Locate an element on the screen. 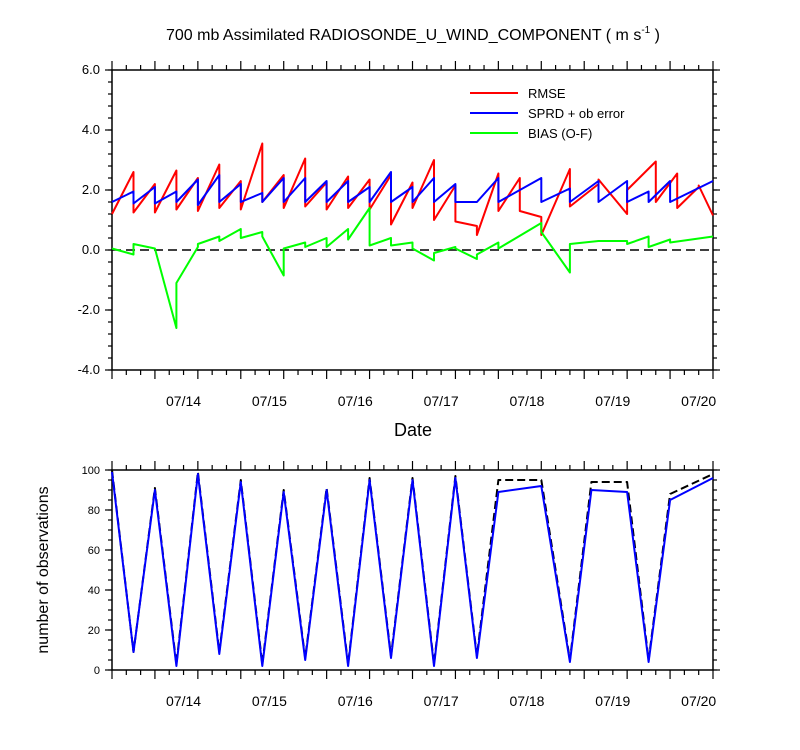 Image resolution: width=800 pixels, height=750 pixels. series-line-bias-o-f is located at coordinates (412, 268).